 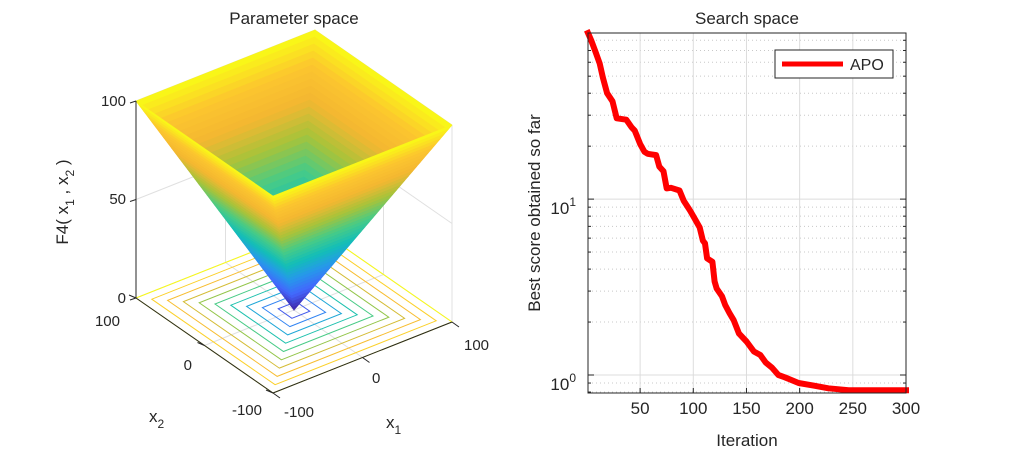 What do you see at coordinates (386, 379) in the screenshot?
I see `x1-tick-labels: -100 0 100` at bounding box center [386, 379].